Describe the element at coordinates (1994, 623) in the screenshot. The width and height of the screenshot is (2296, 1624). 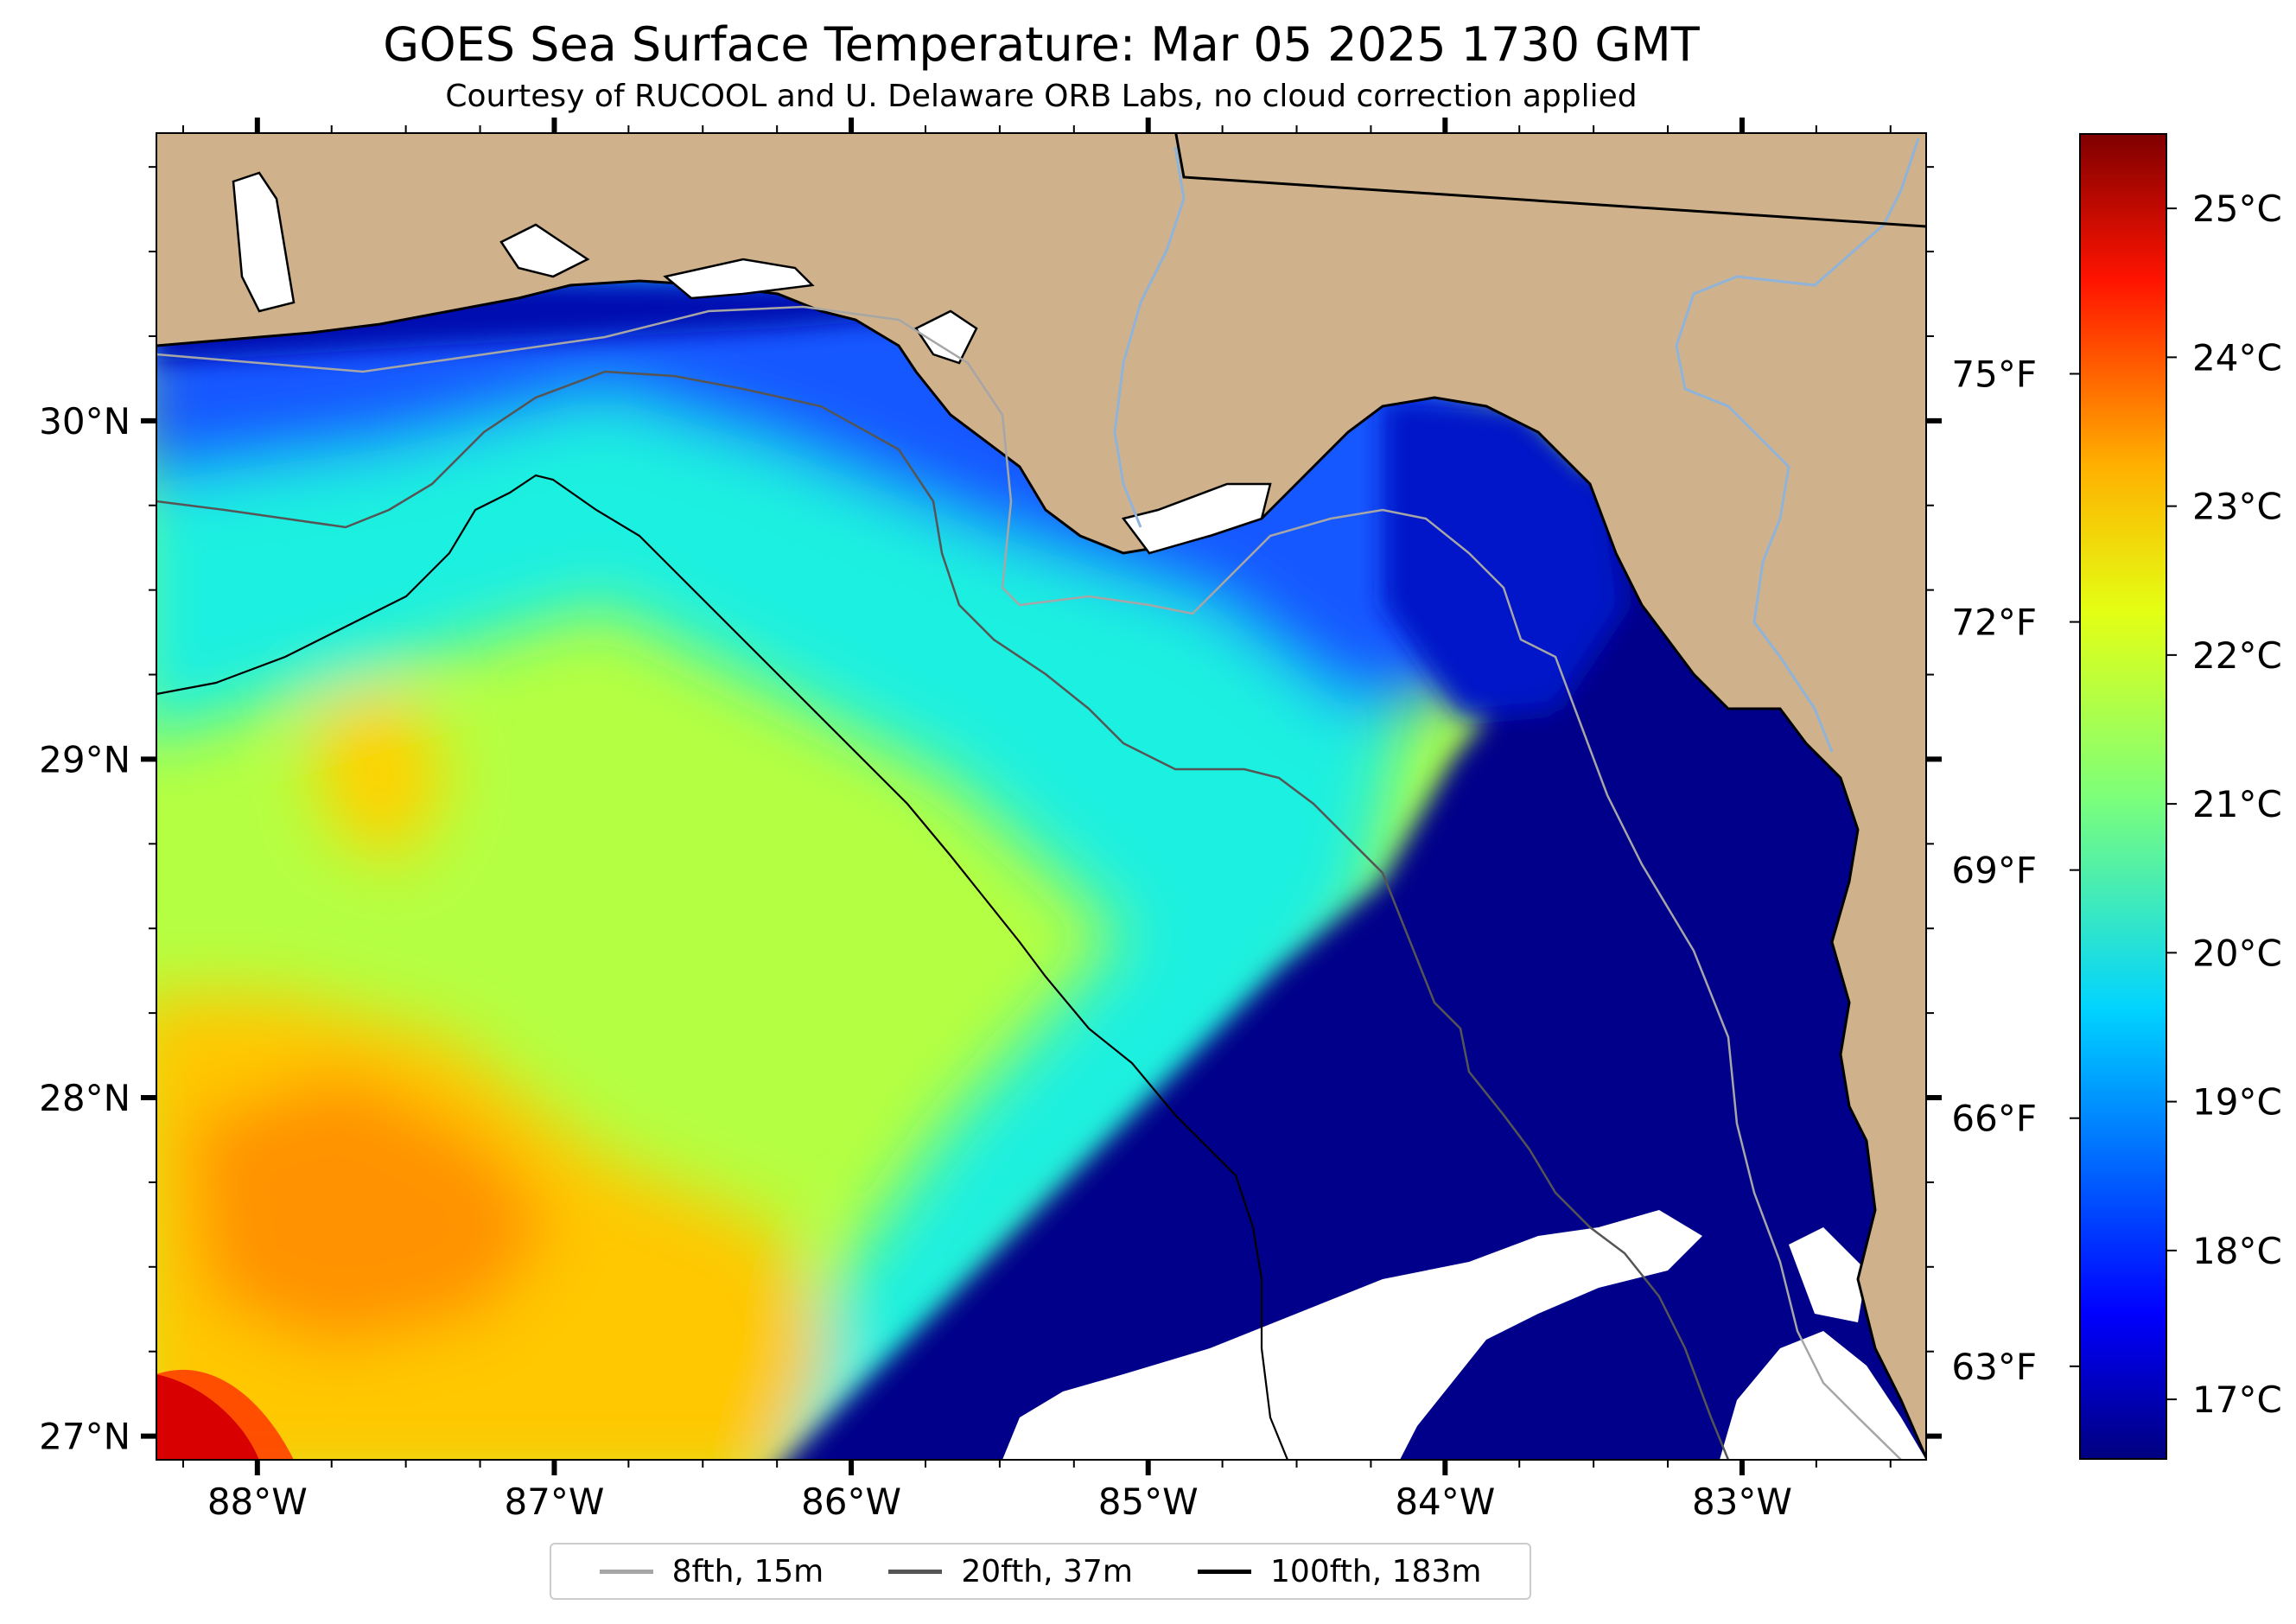
I see `fahrenheit-tick-label: 72°F` at that location.